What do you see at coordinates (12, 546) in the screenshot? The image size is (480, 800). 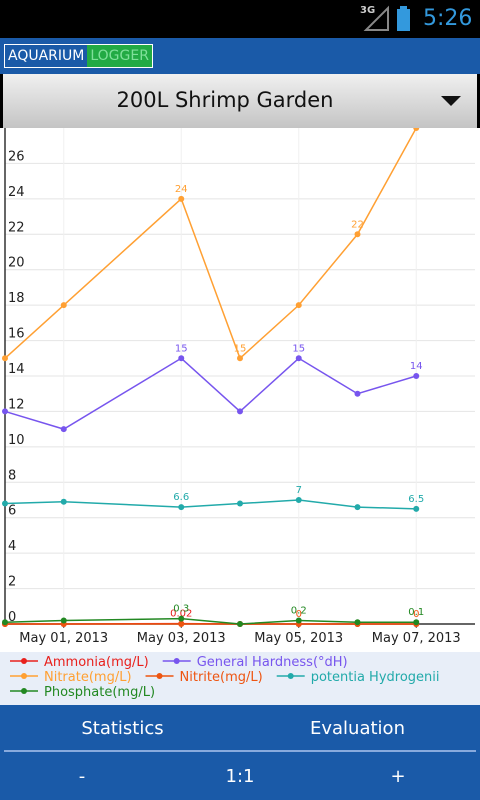 I see `y-tick-label: 4` at bounding box center [12, 546].